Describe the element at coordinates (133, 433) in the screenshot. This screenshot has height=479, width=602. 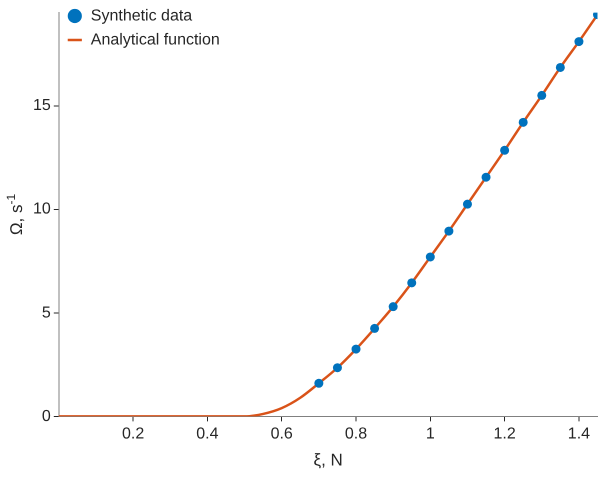
I see `x-tick-label: 0.2` at that location.